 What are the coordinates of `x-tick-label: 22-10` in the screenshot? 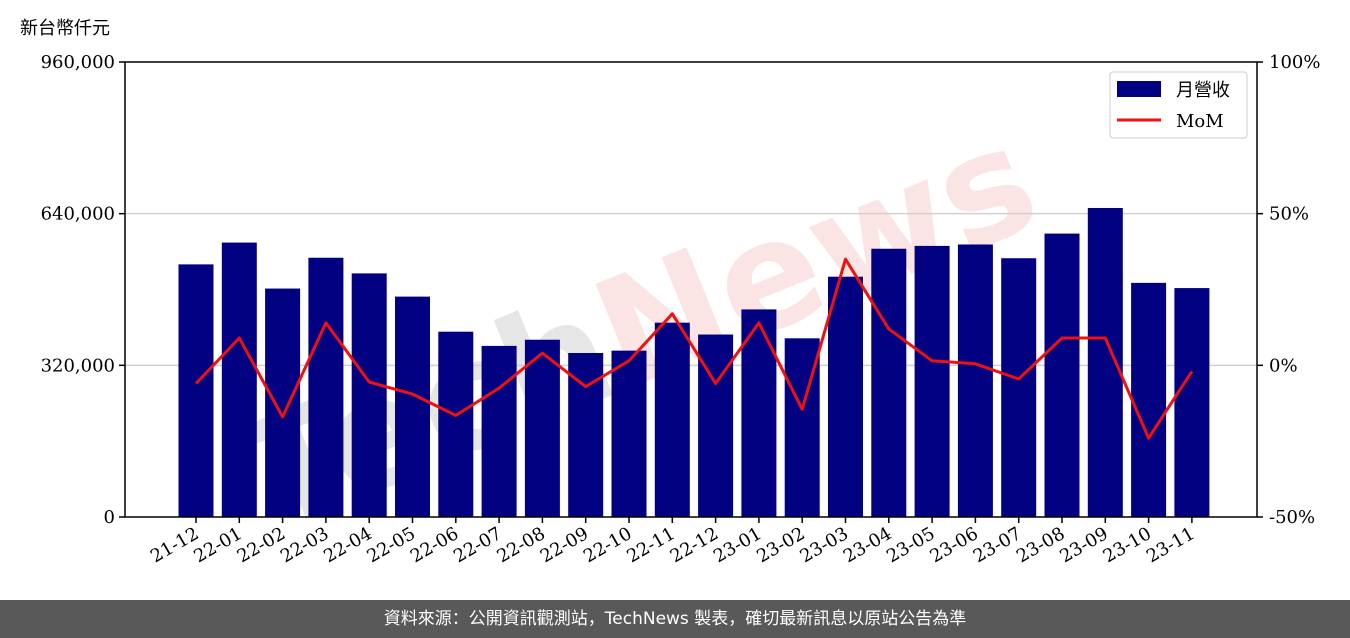 It's located at (607, 545).